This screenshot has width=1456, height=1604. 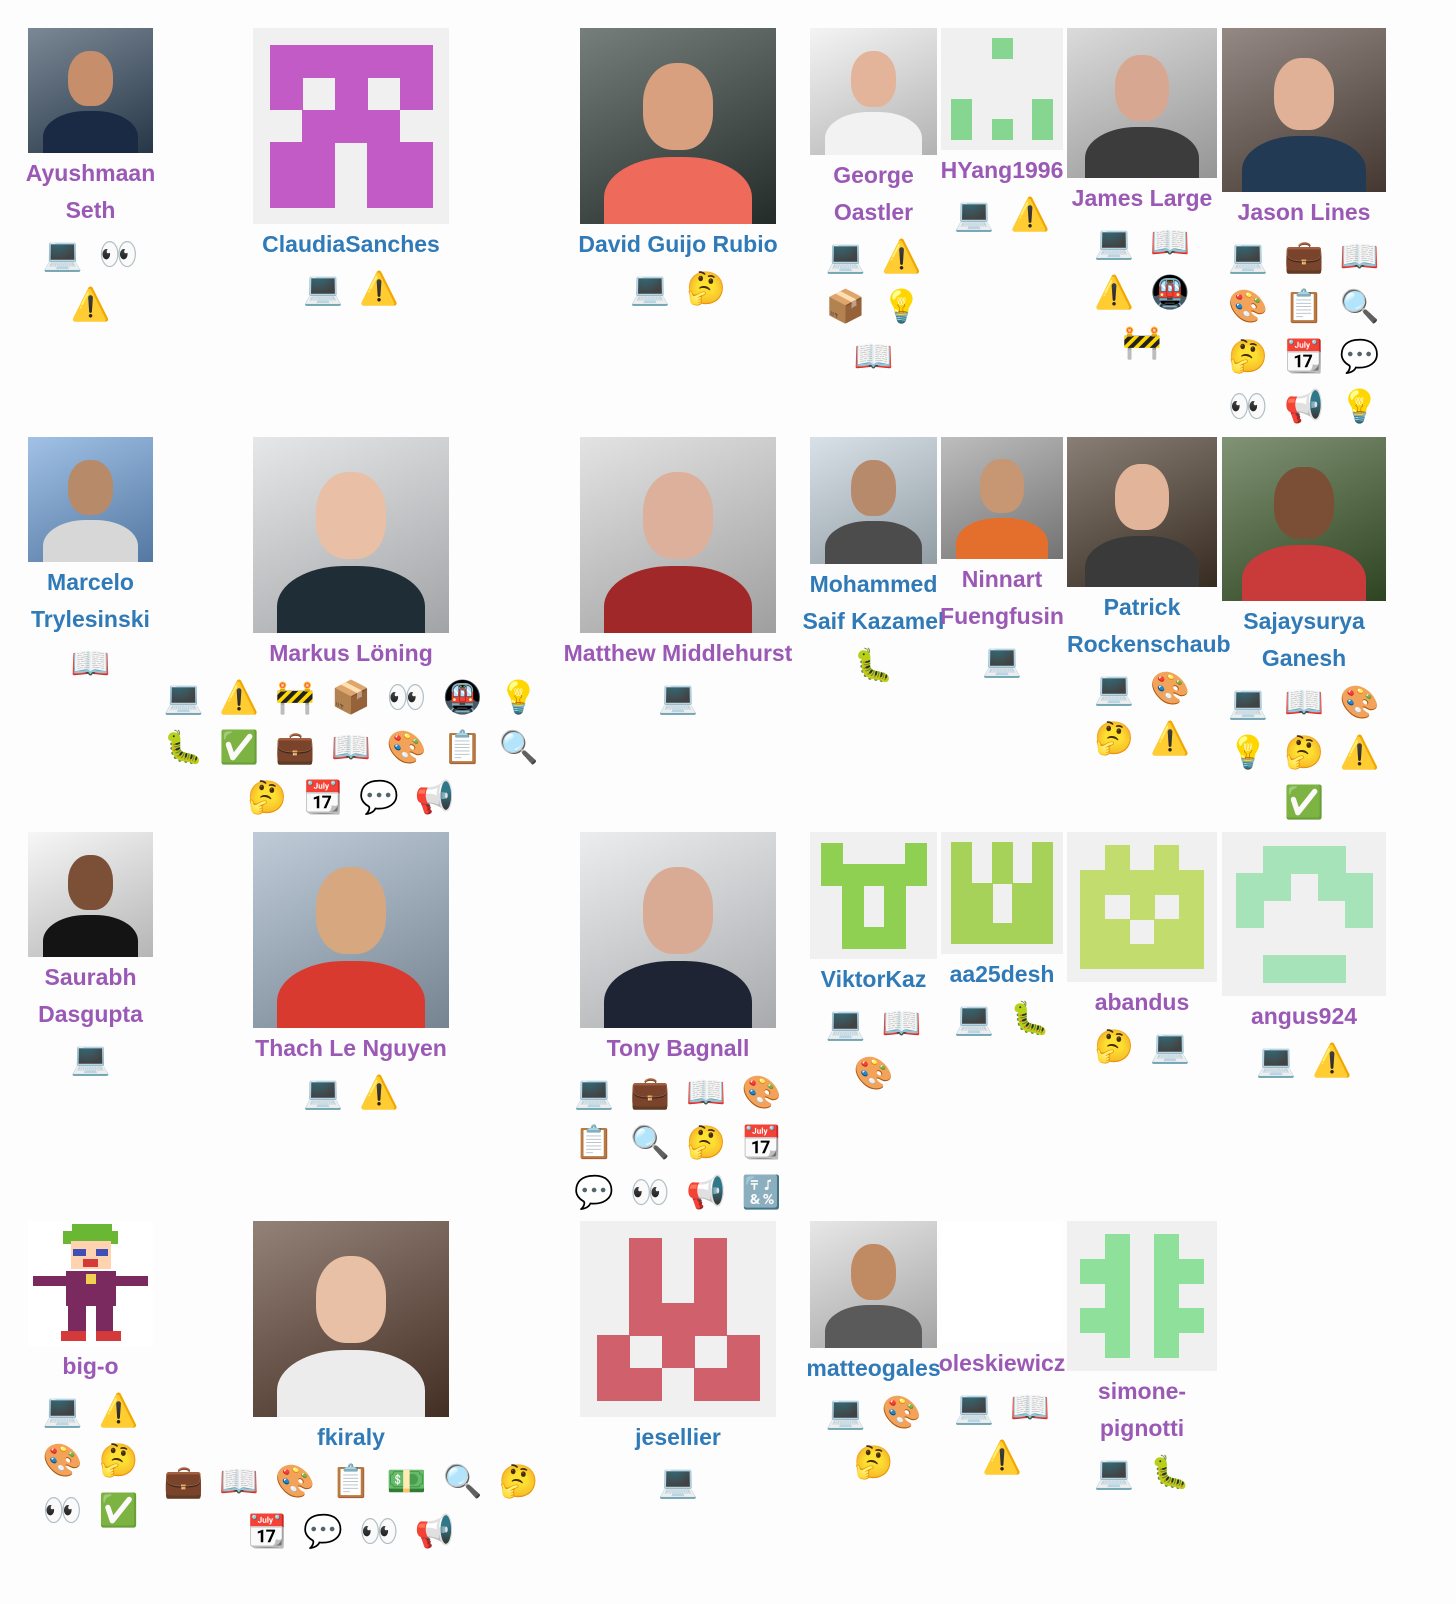 What do you see at coordinates (678, 244) in the screenshot?
I see `contributor-name-link: David Guijo Rubio` at bounding box center [678, 244].